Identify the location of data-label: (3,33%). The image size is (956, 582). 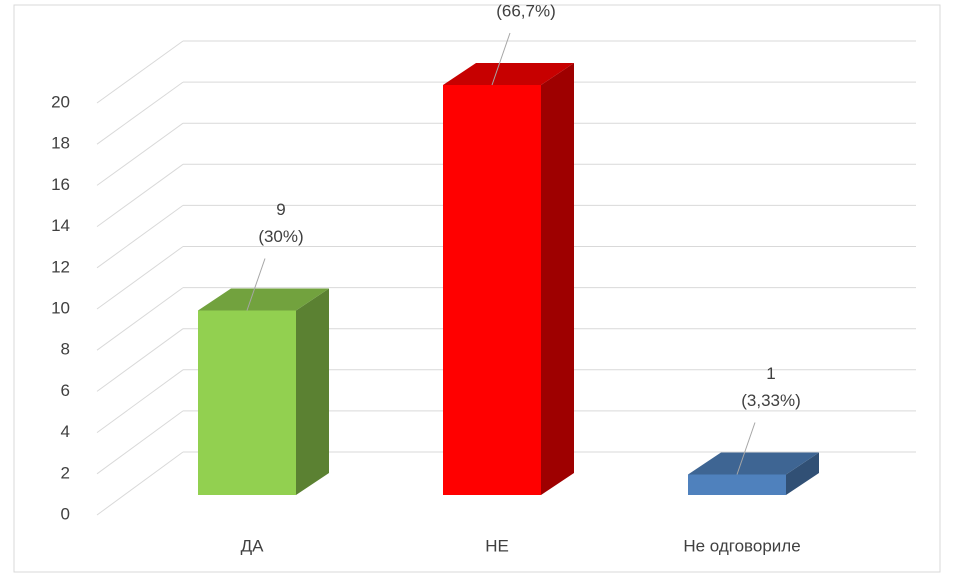
(771, 400).